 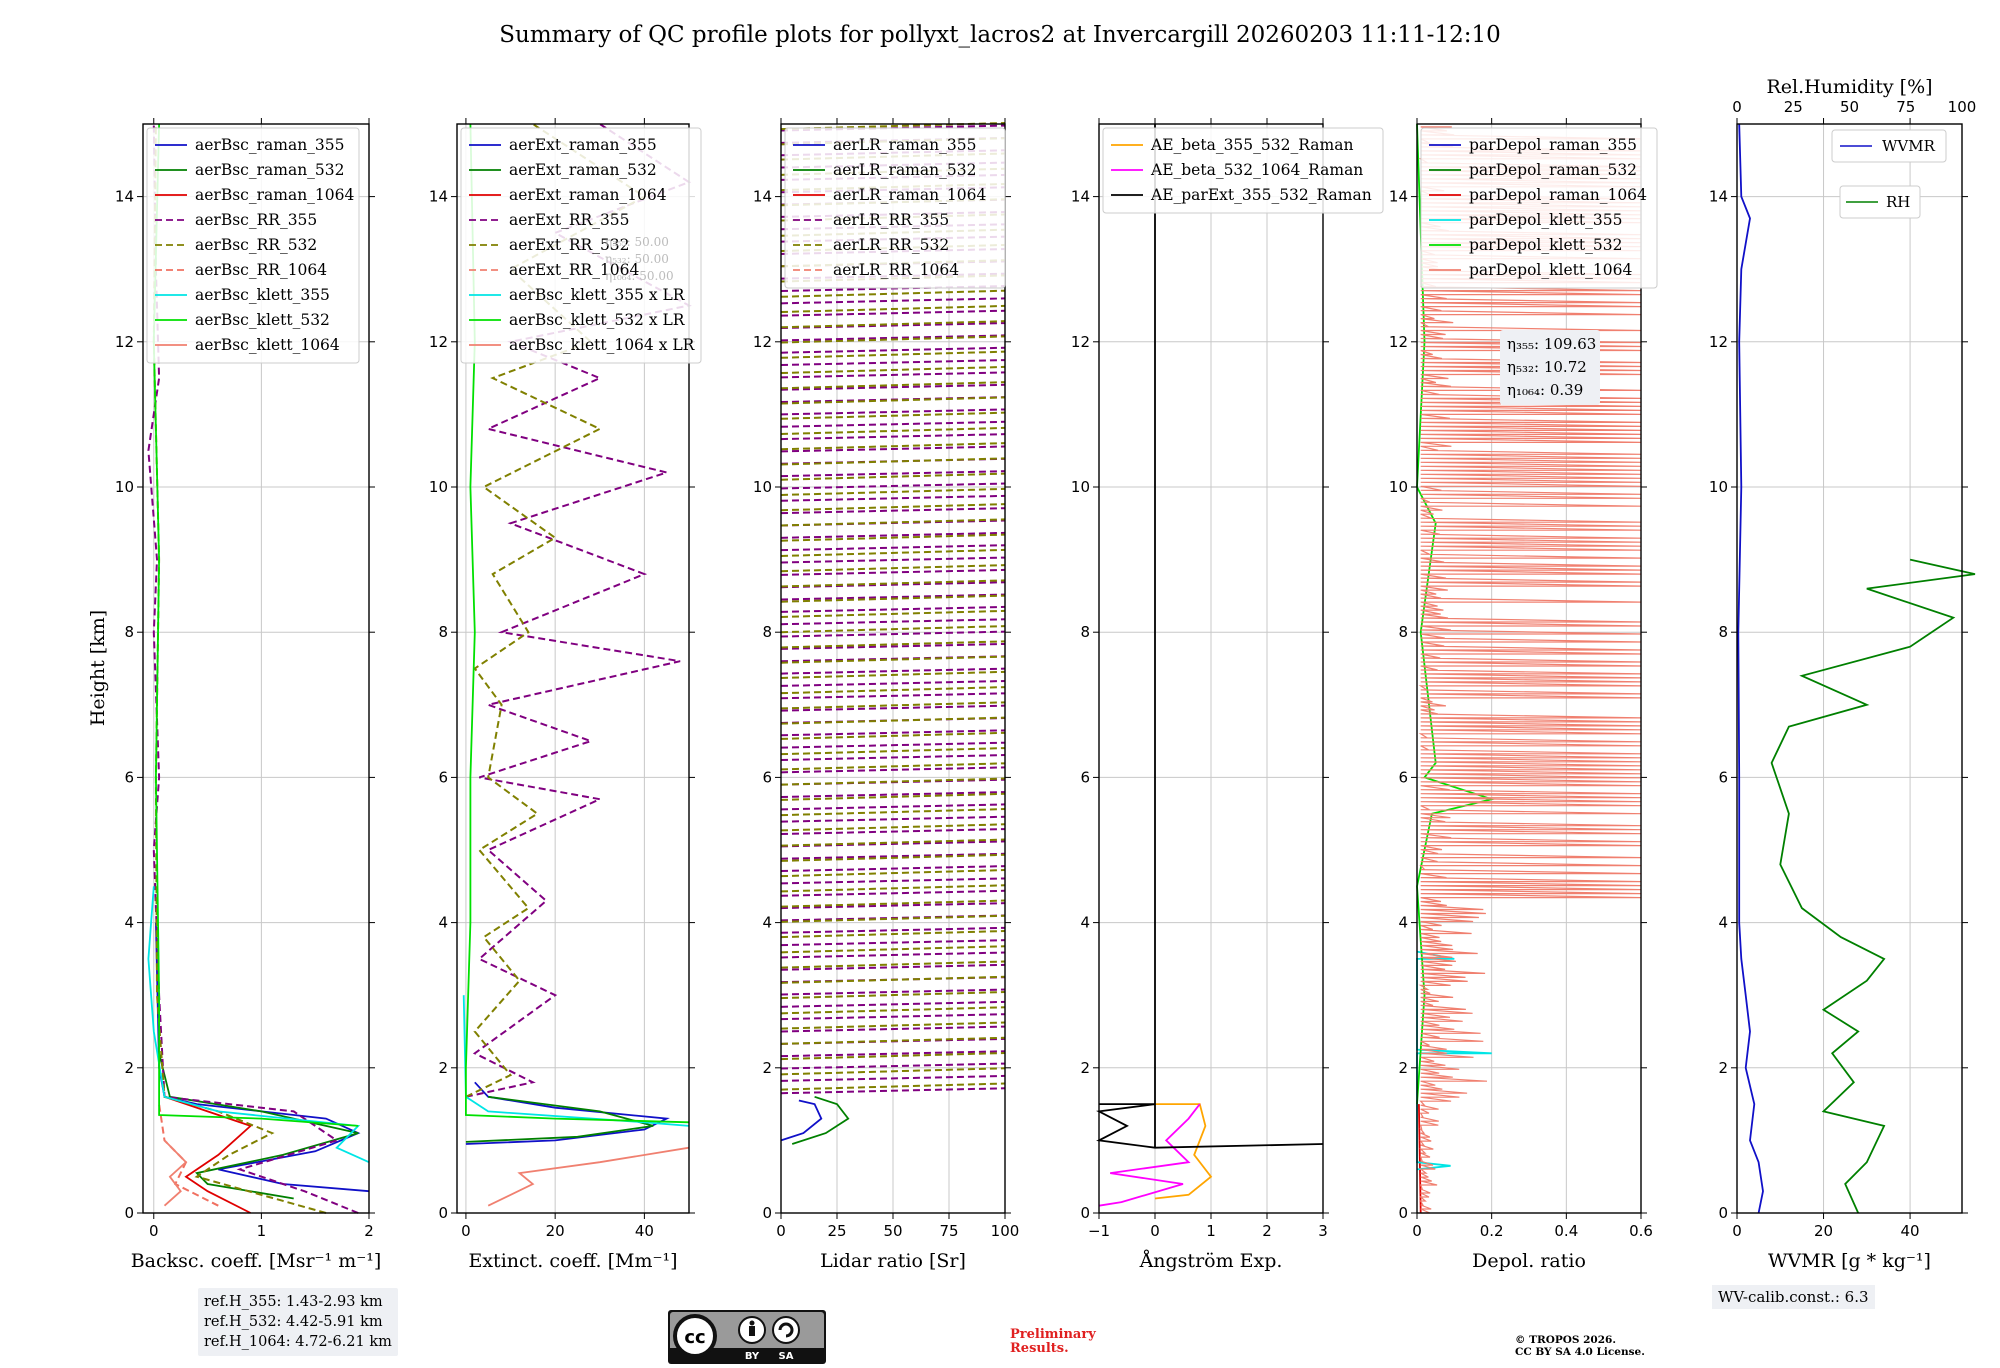 What do you see at coordinates (786, 1356) in the screenshot?
I see `cc-sa-label: SA` at bounding box center [786, 1356].